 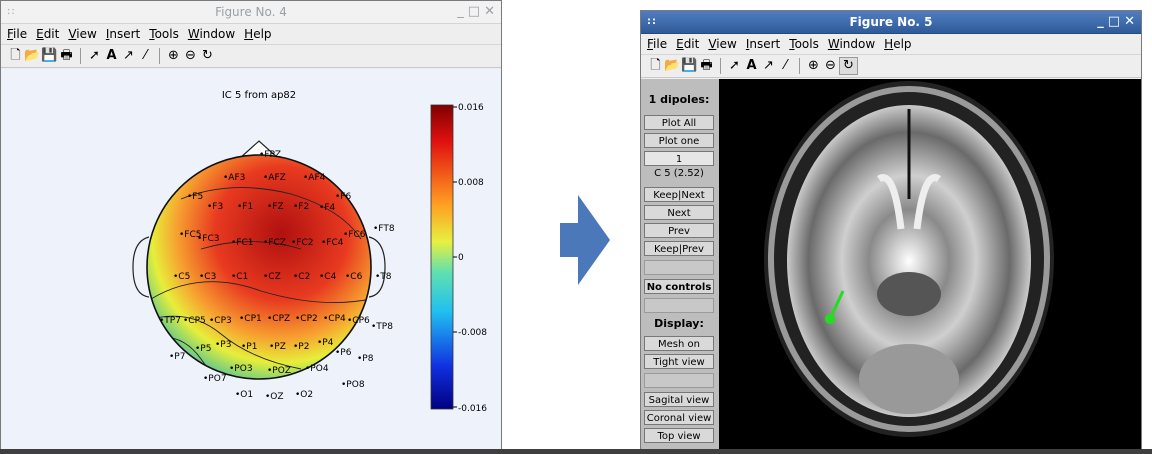 I want to click on coronal-view-button: Coronal view, so click(x=679, y=417).